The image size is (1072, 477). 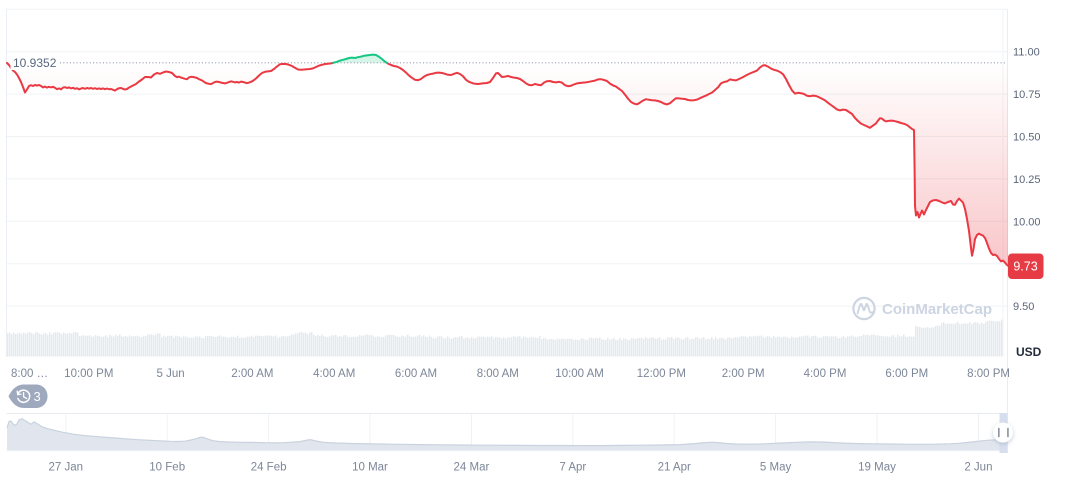 I want to click on svg-text: 4:00 AM, so click(x=334, y=374).